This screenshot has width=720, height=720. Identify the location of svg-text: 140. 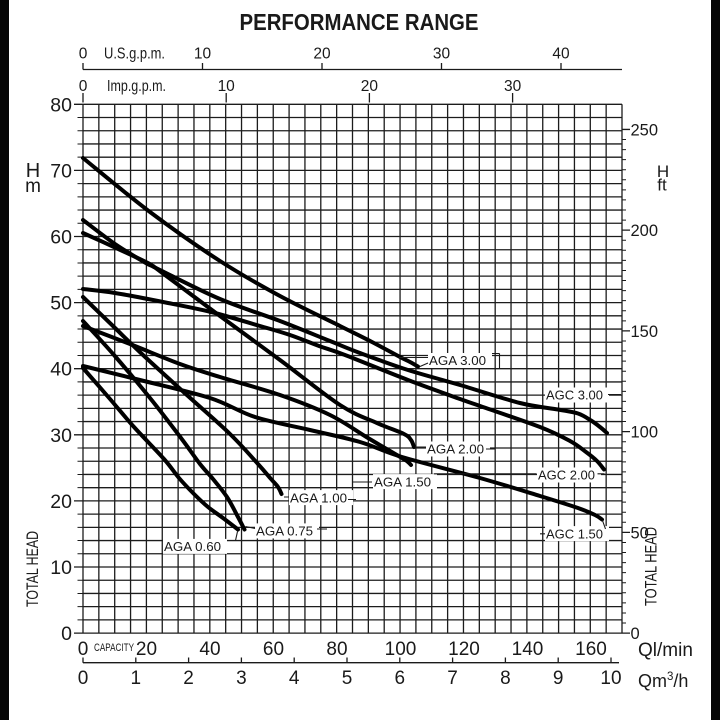
(528, 649).